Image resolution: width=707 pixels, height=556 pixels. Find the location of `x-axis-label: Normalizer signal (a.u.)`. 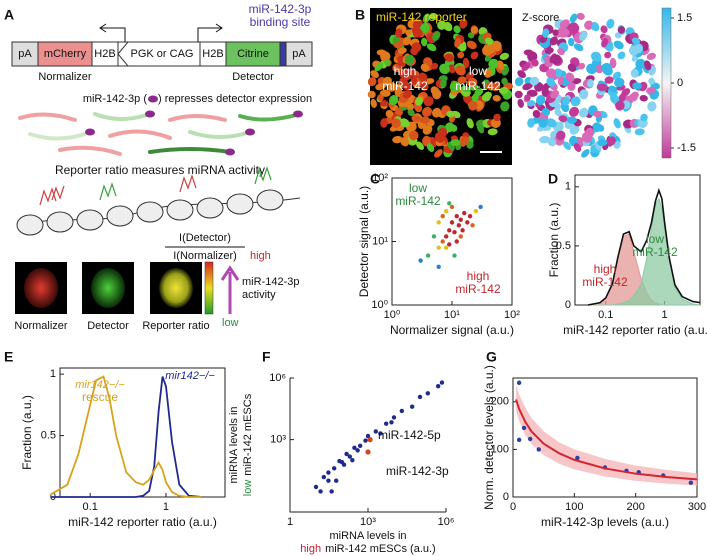

x-axis-label: Normalizer signal (a.u.) is located at coordinates (452, 330).